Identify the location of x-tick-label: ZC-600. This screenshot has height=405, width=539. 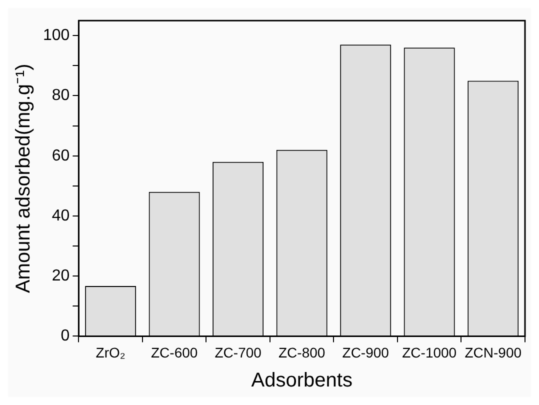
(174, 352).